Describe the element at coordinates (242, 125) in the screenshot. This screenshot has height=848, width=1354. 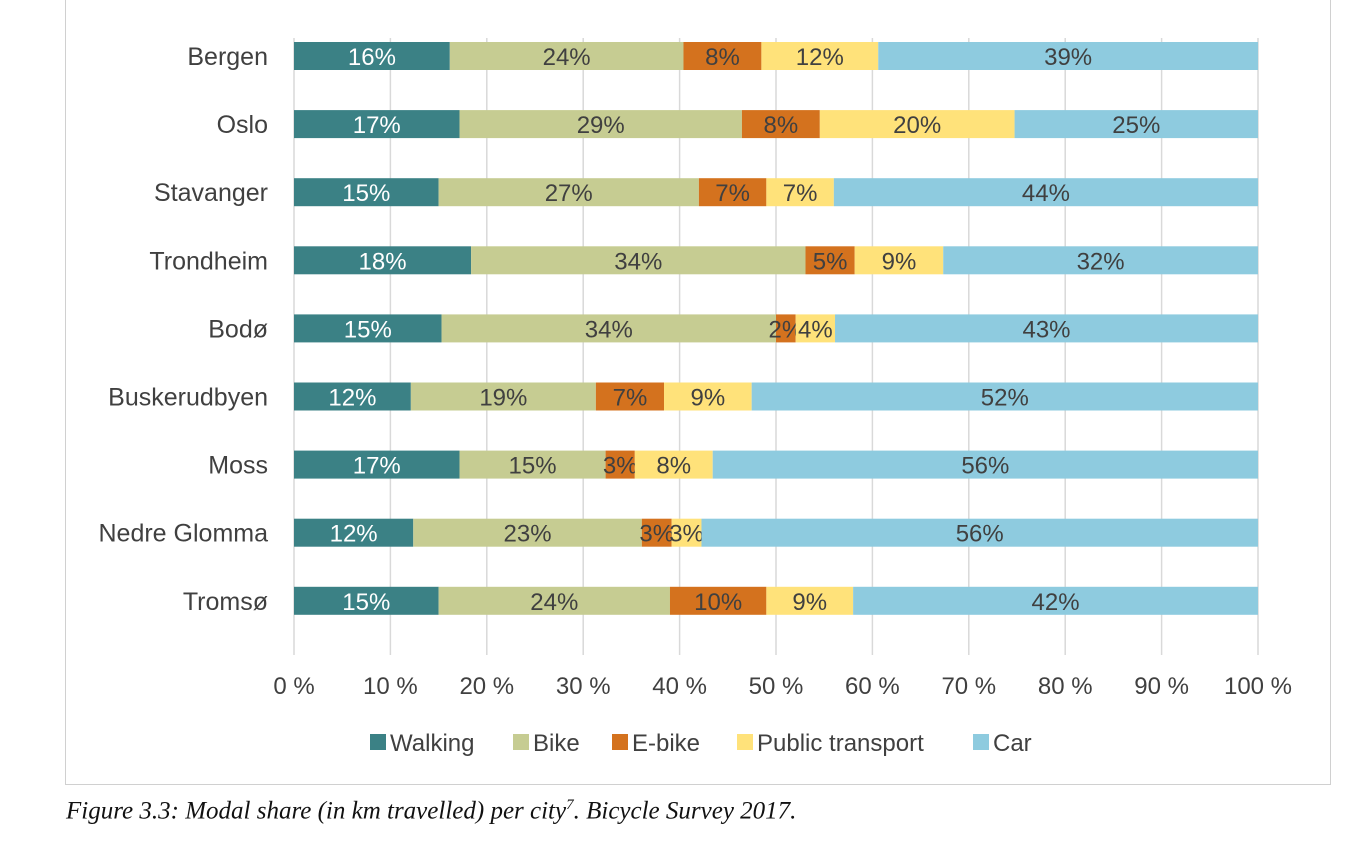
I see `category-label: Oslo` at that location.